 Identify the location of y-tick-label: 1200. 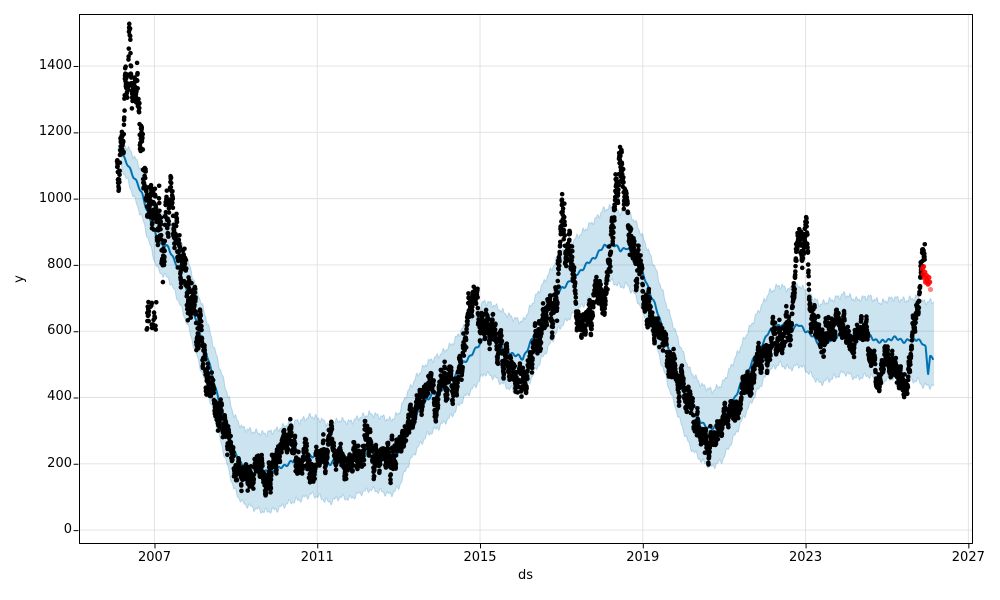
(55, 132).